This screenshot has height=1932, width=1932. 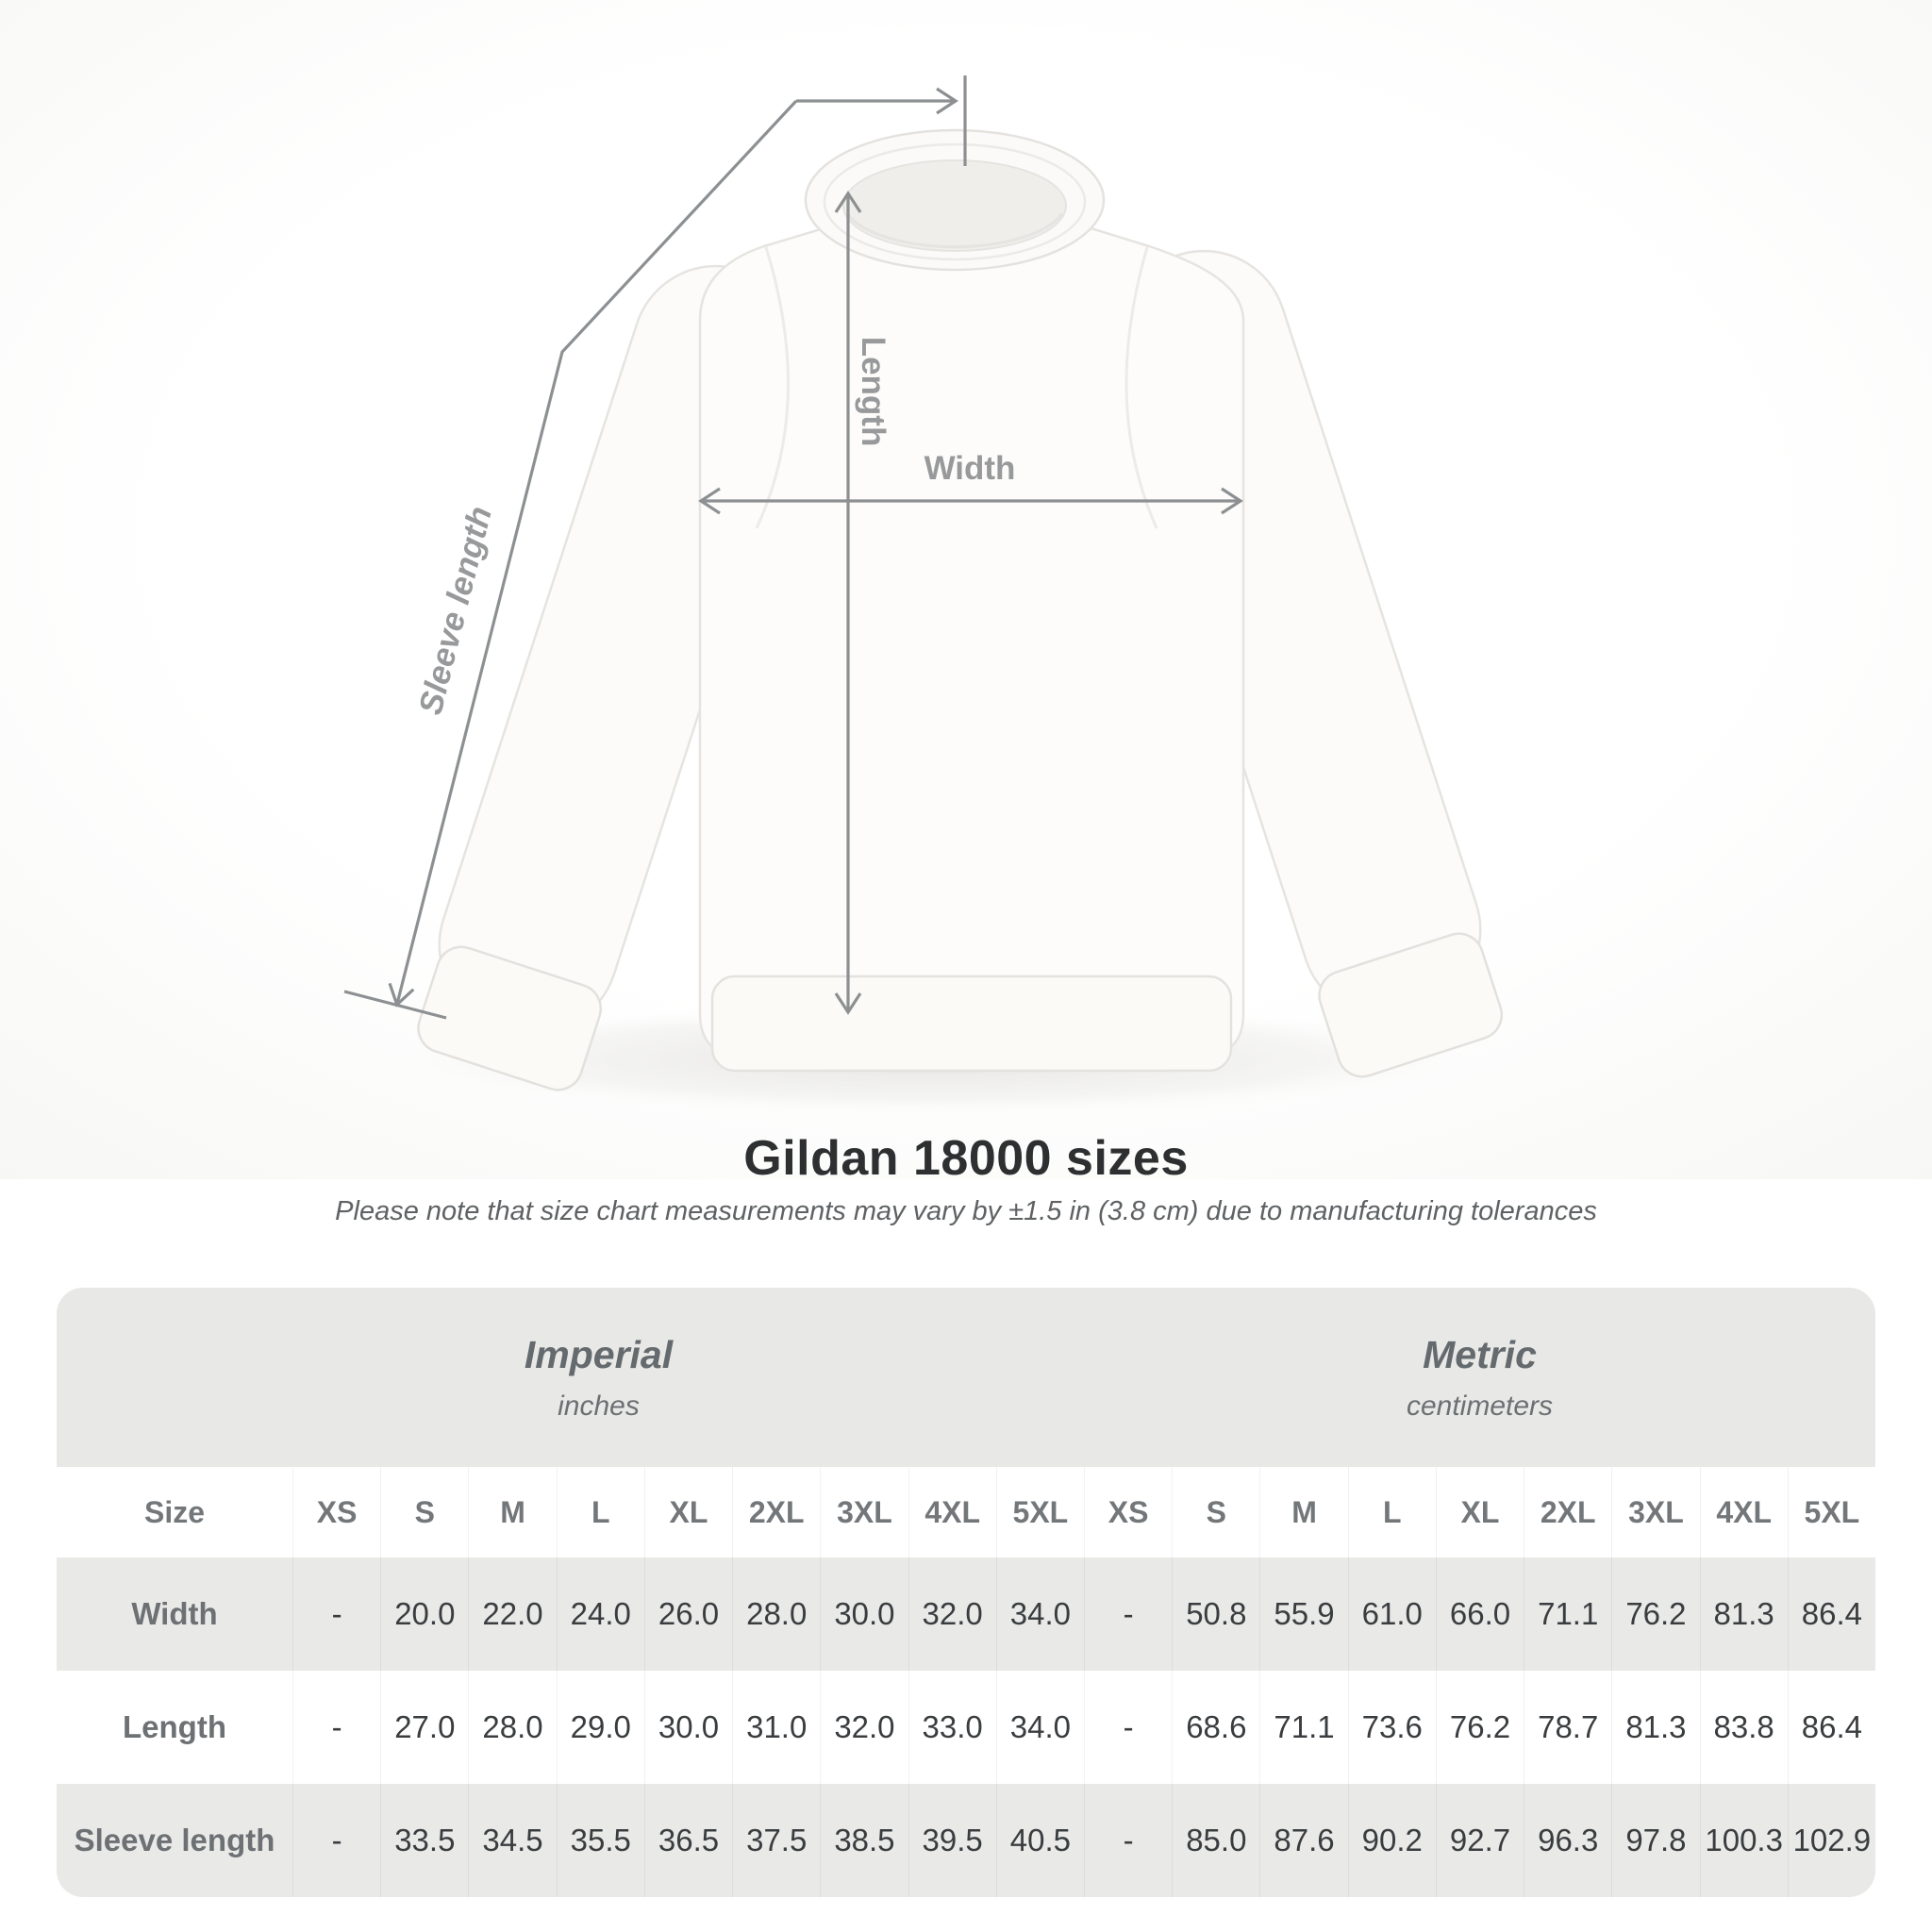 What do you see at coordinates (1655, 1841) in the screenshot?
I see `value-cell: 97.8` at bounding box center [1655, 1841].